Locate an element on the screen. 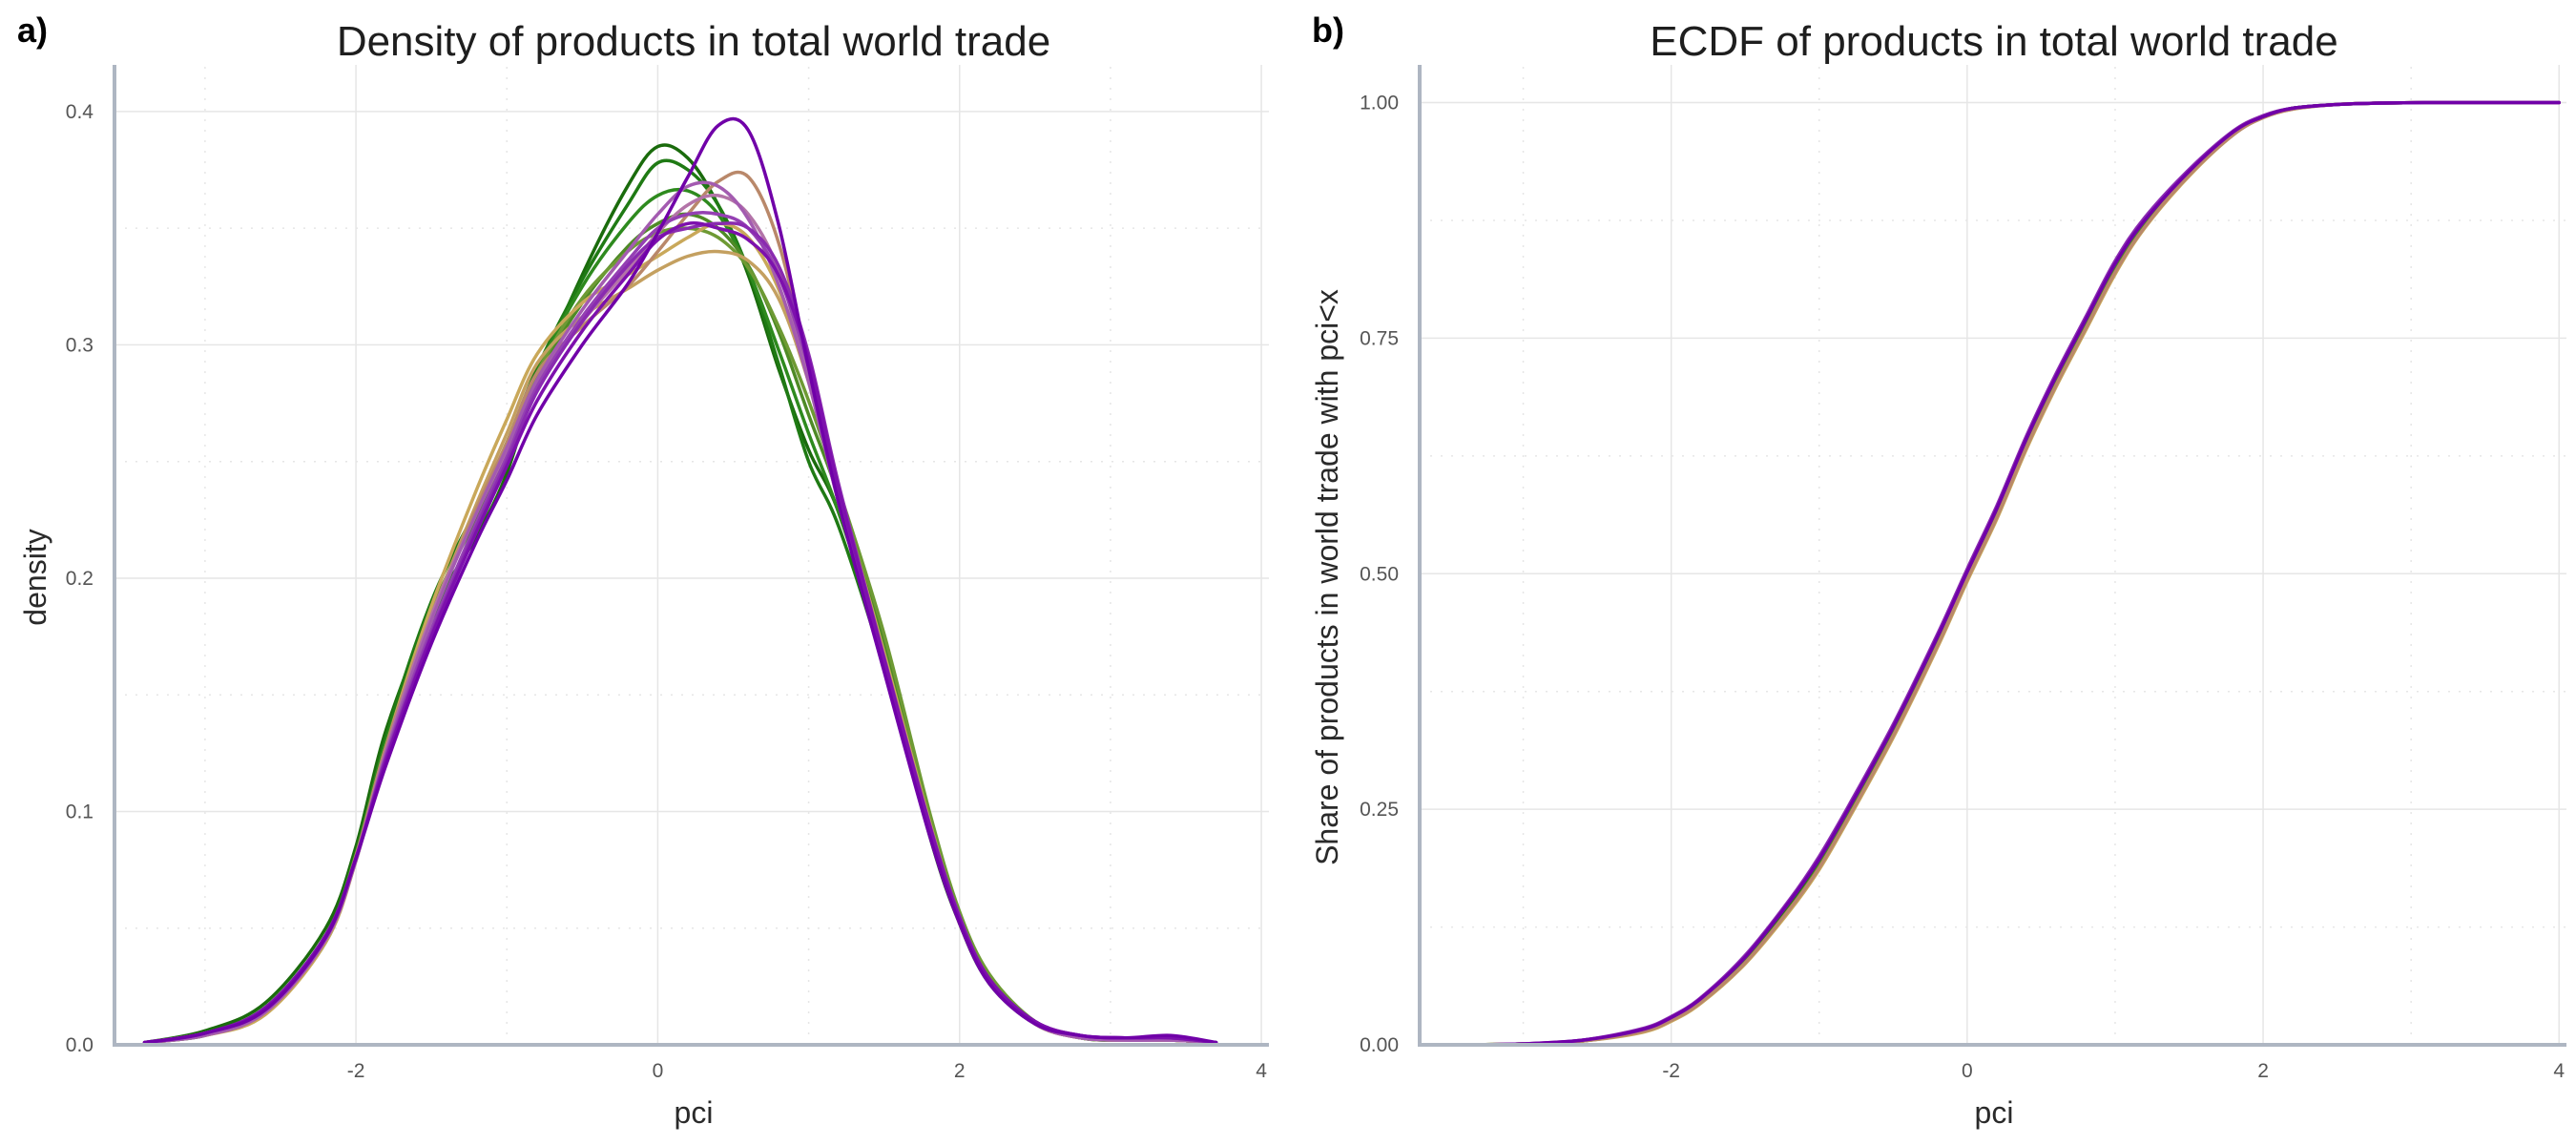 Image resolution: width=2576 pixels, height=1145 pixels. ecdf-x-axis-label: pci is located at coordinates (1994, 1112).